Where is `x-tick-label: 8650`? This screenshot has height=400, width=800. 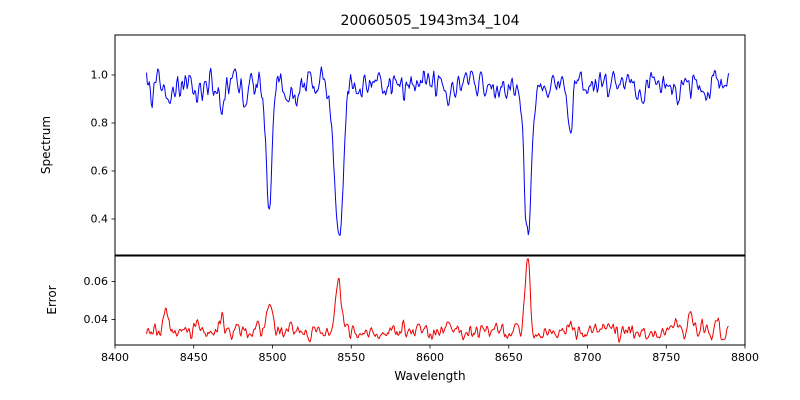 x-tick-label: 8650 is located at coordinates (509, 357).